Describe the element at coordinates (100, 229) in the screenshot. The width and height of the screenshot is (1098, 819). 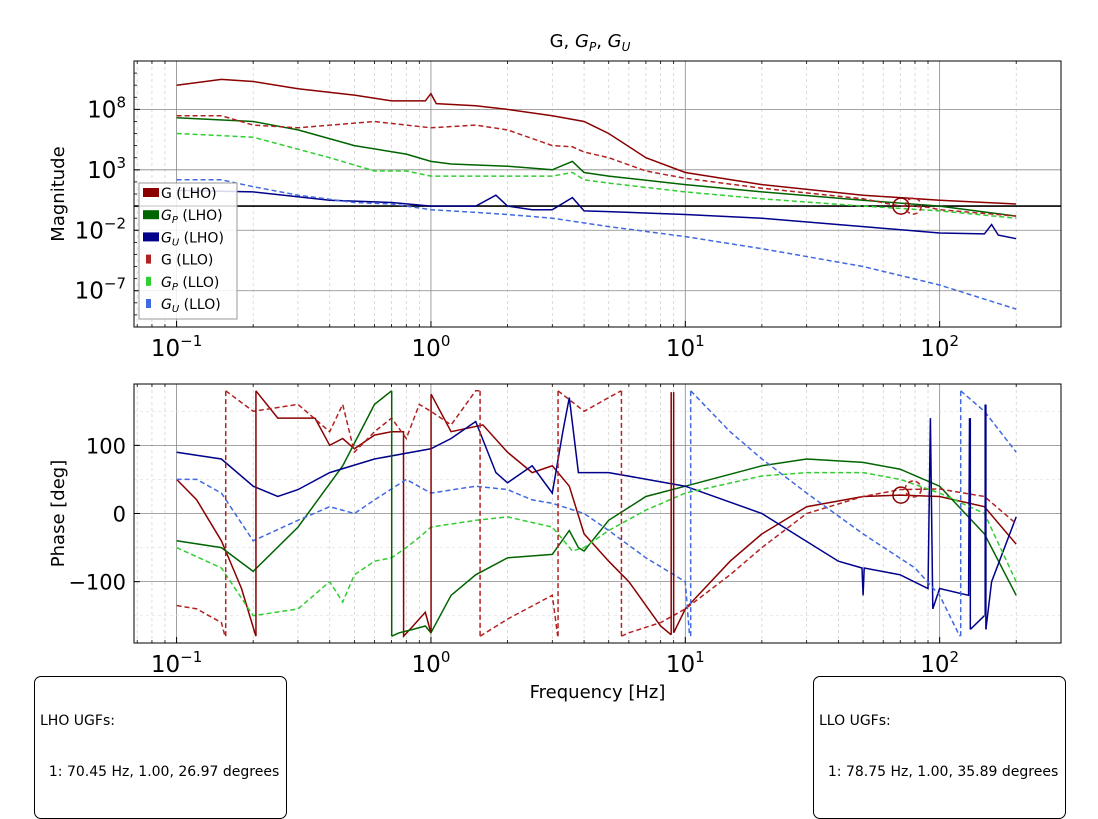
I see `y-tick-label: 10⁻²` at that location.